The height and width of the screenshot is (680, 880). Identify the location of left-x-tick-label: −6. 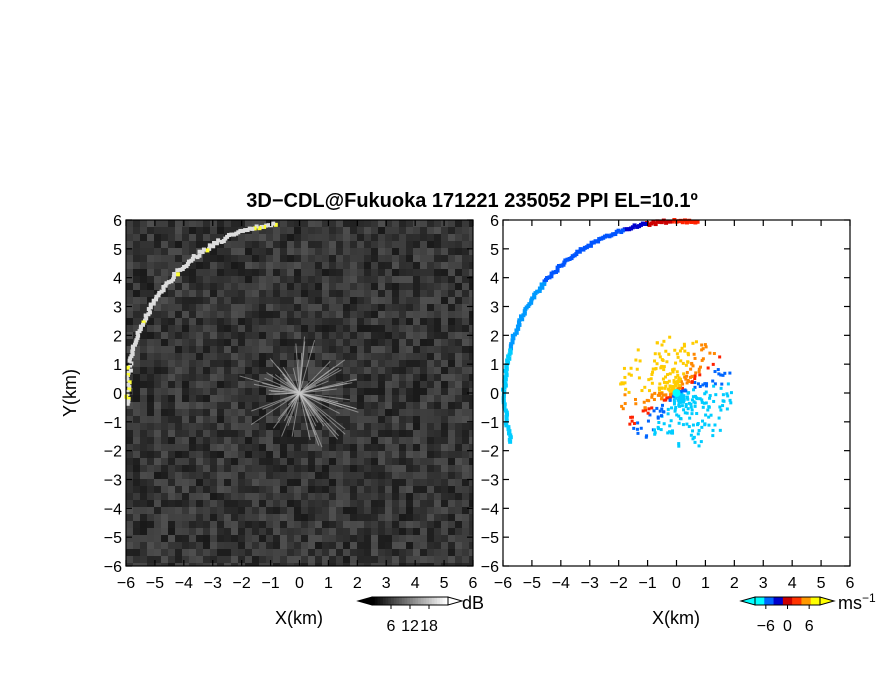
(126, 583).